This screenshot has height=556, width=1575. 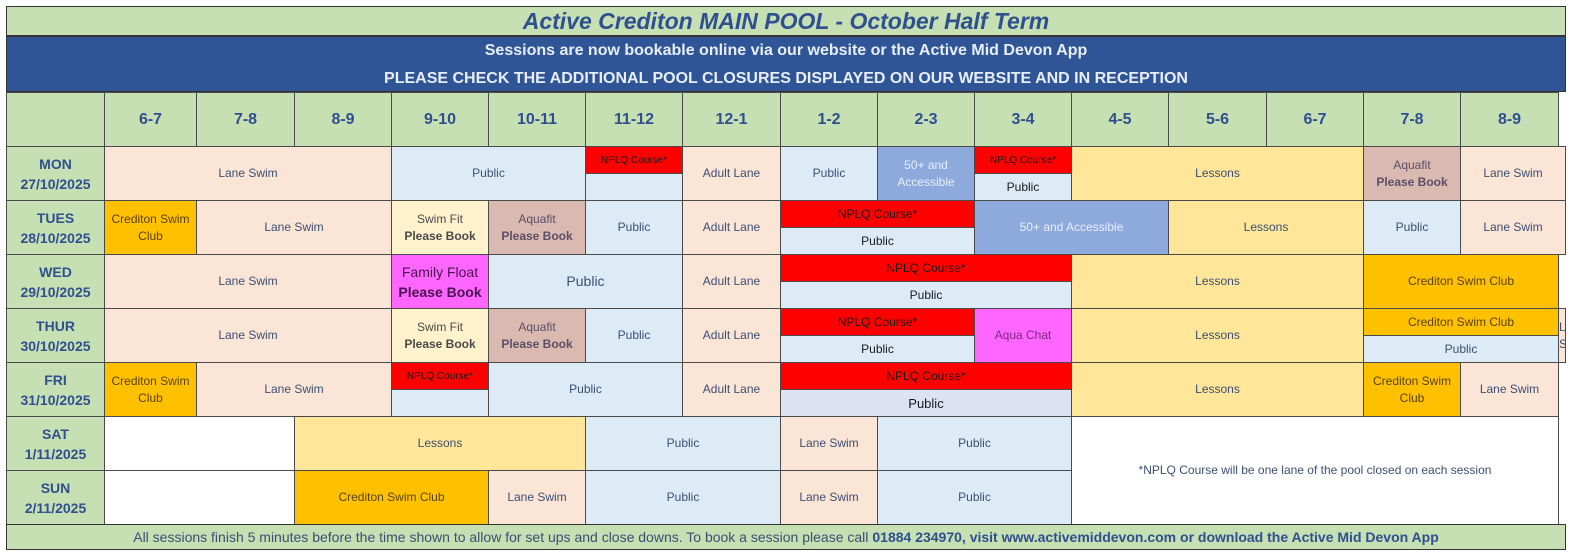 I want to click on time-header: 2-3, so click(x=926, y=119).